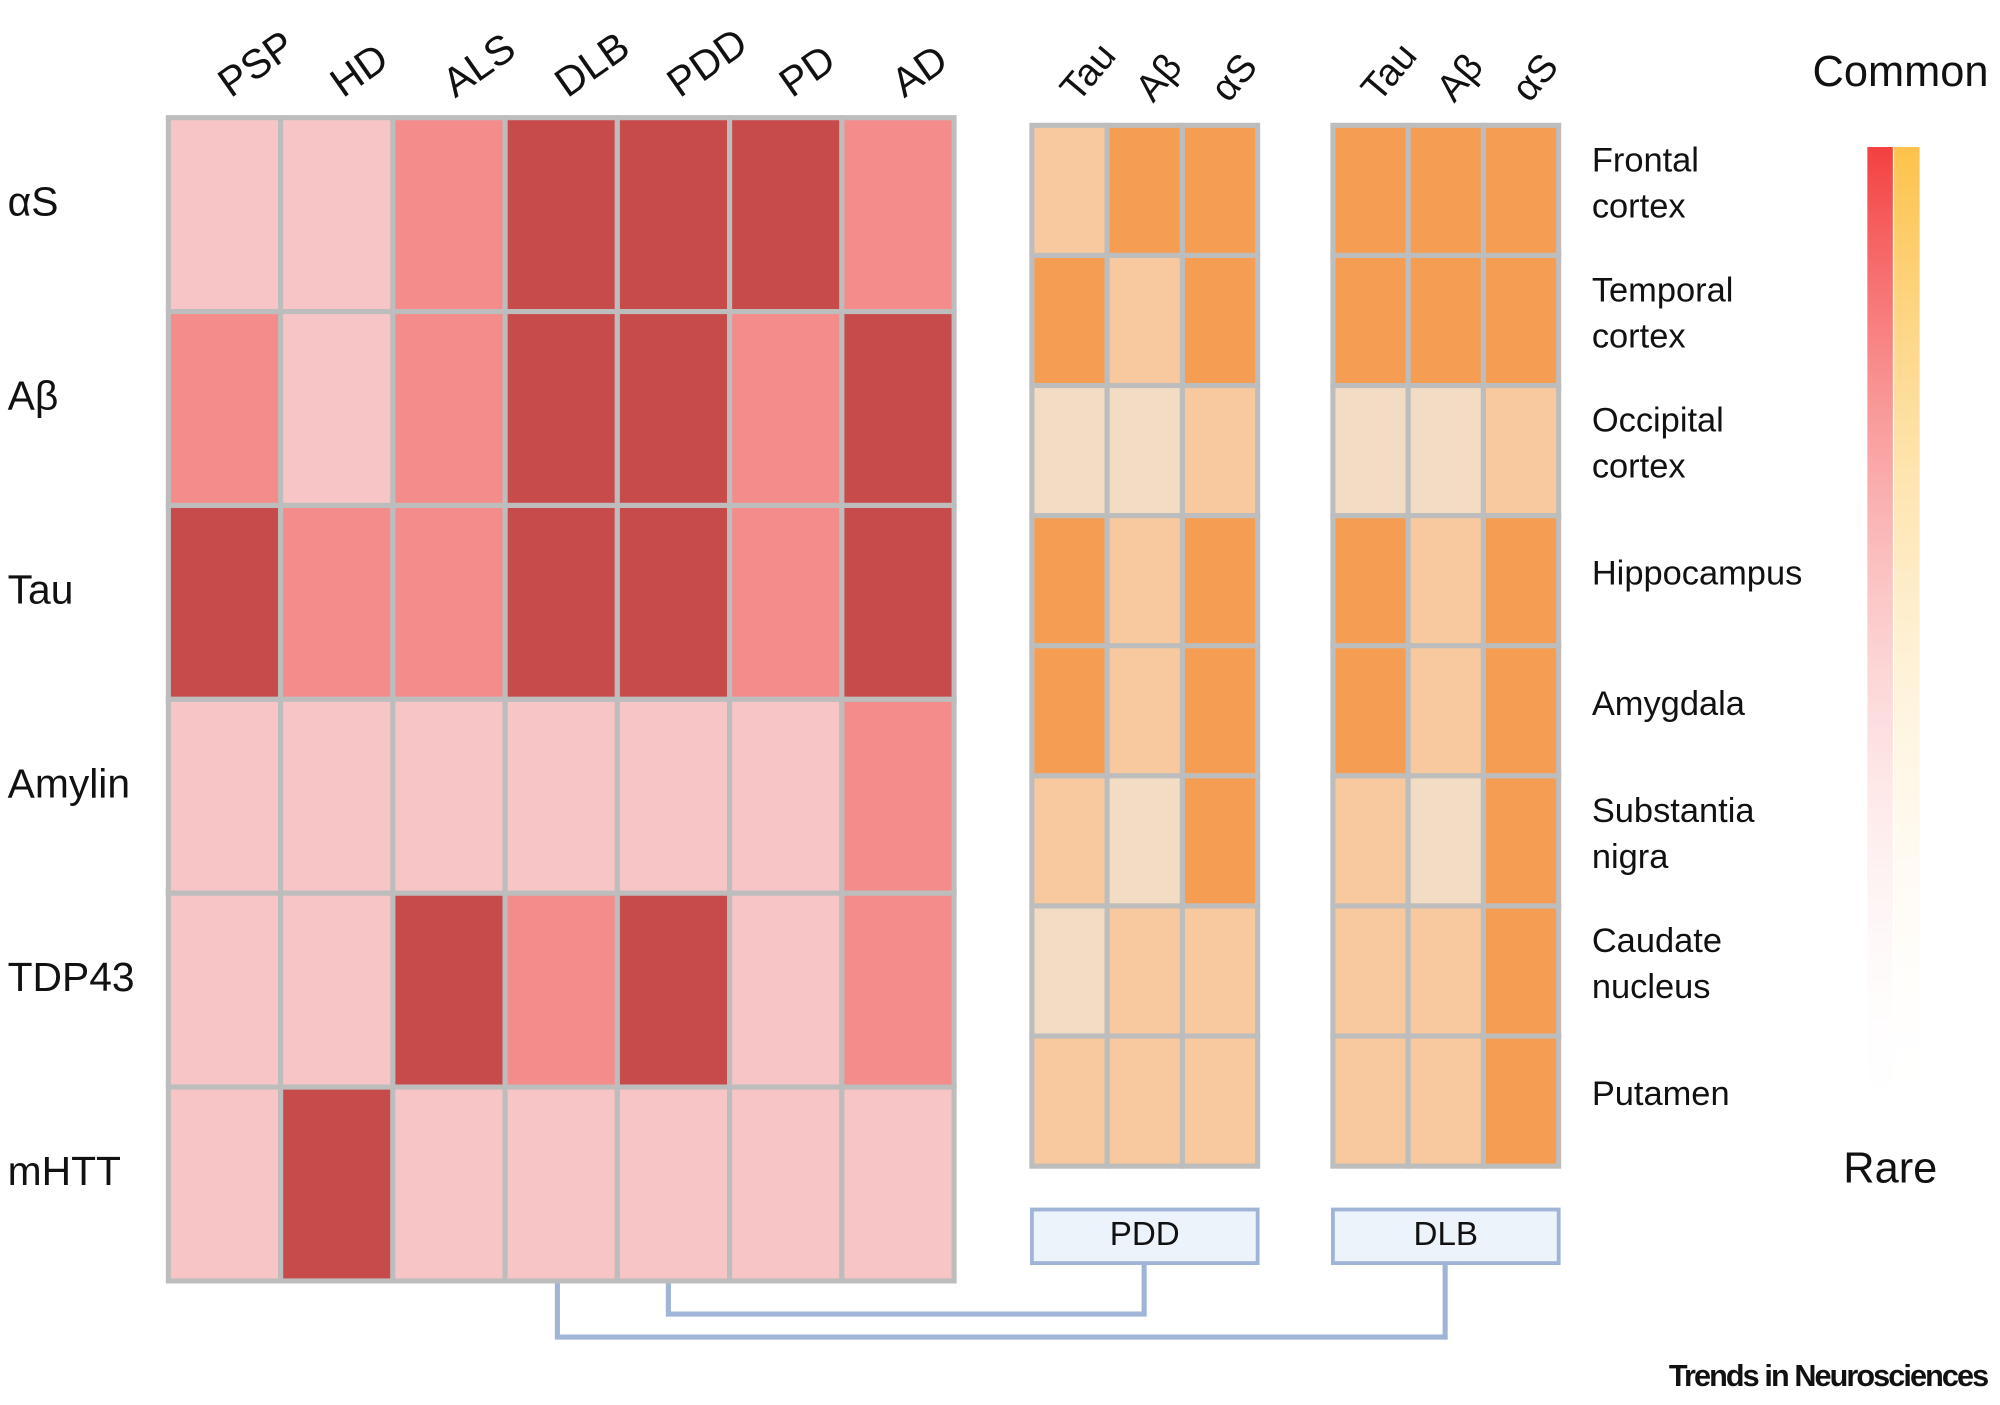 This screenshot has height=1405, width=2000. Describe the element at coordinates (1674, 811) in the screenshot. I see `region-label: Substantia` at that location.